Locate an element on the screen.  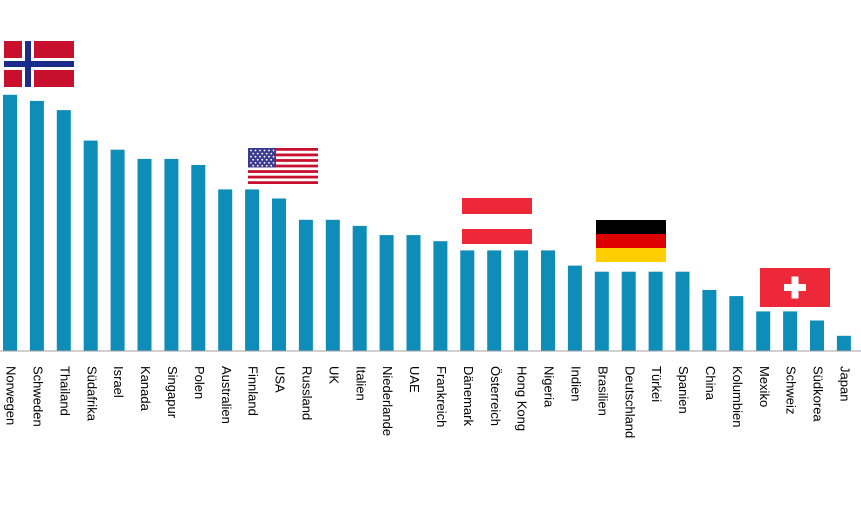
x-tick-label: China is located at coordinates (710, 383).